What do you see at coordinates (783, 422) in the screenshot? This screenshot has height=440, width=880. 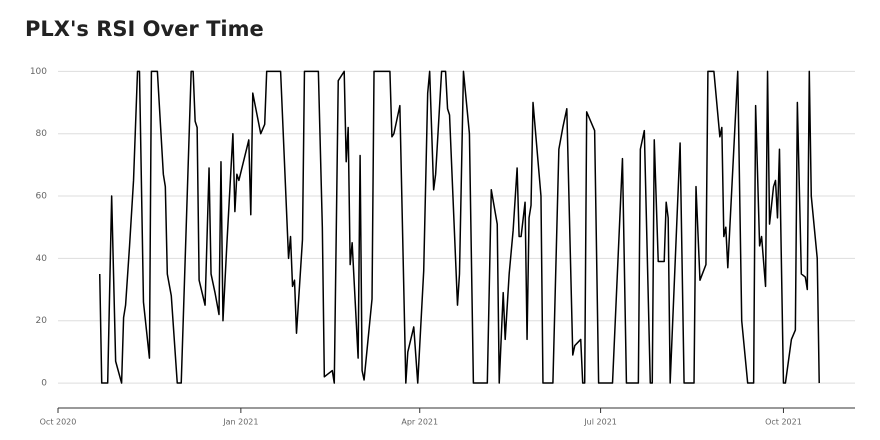 I see `x-tick-label: Oct 2021` at bounding box center [783, 422].